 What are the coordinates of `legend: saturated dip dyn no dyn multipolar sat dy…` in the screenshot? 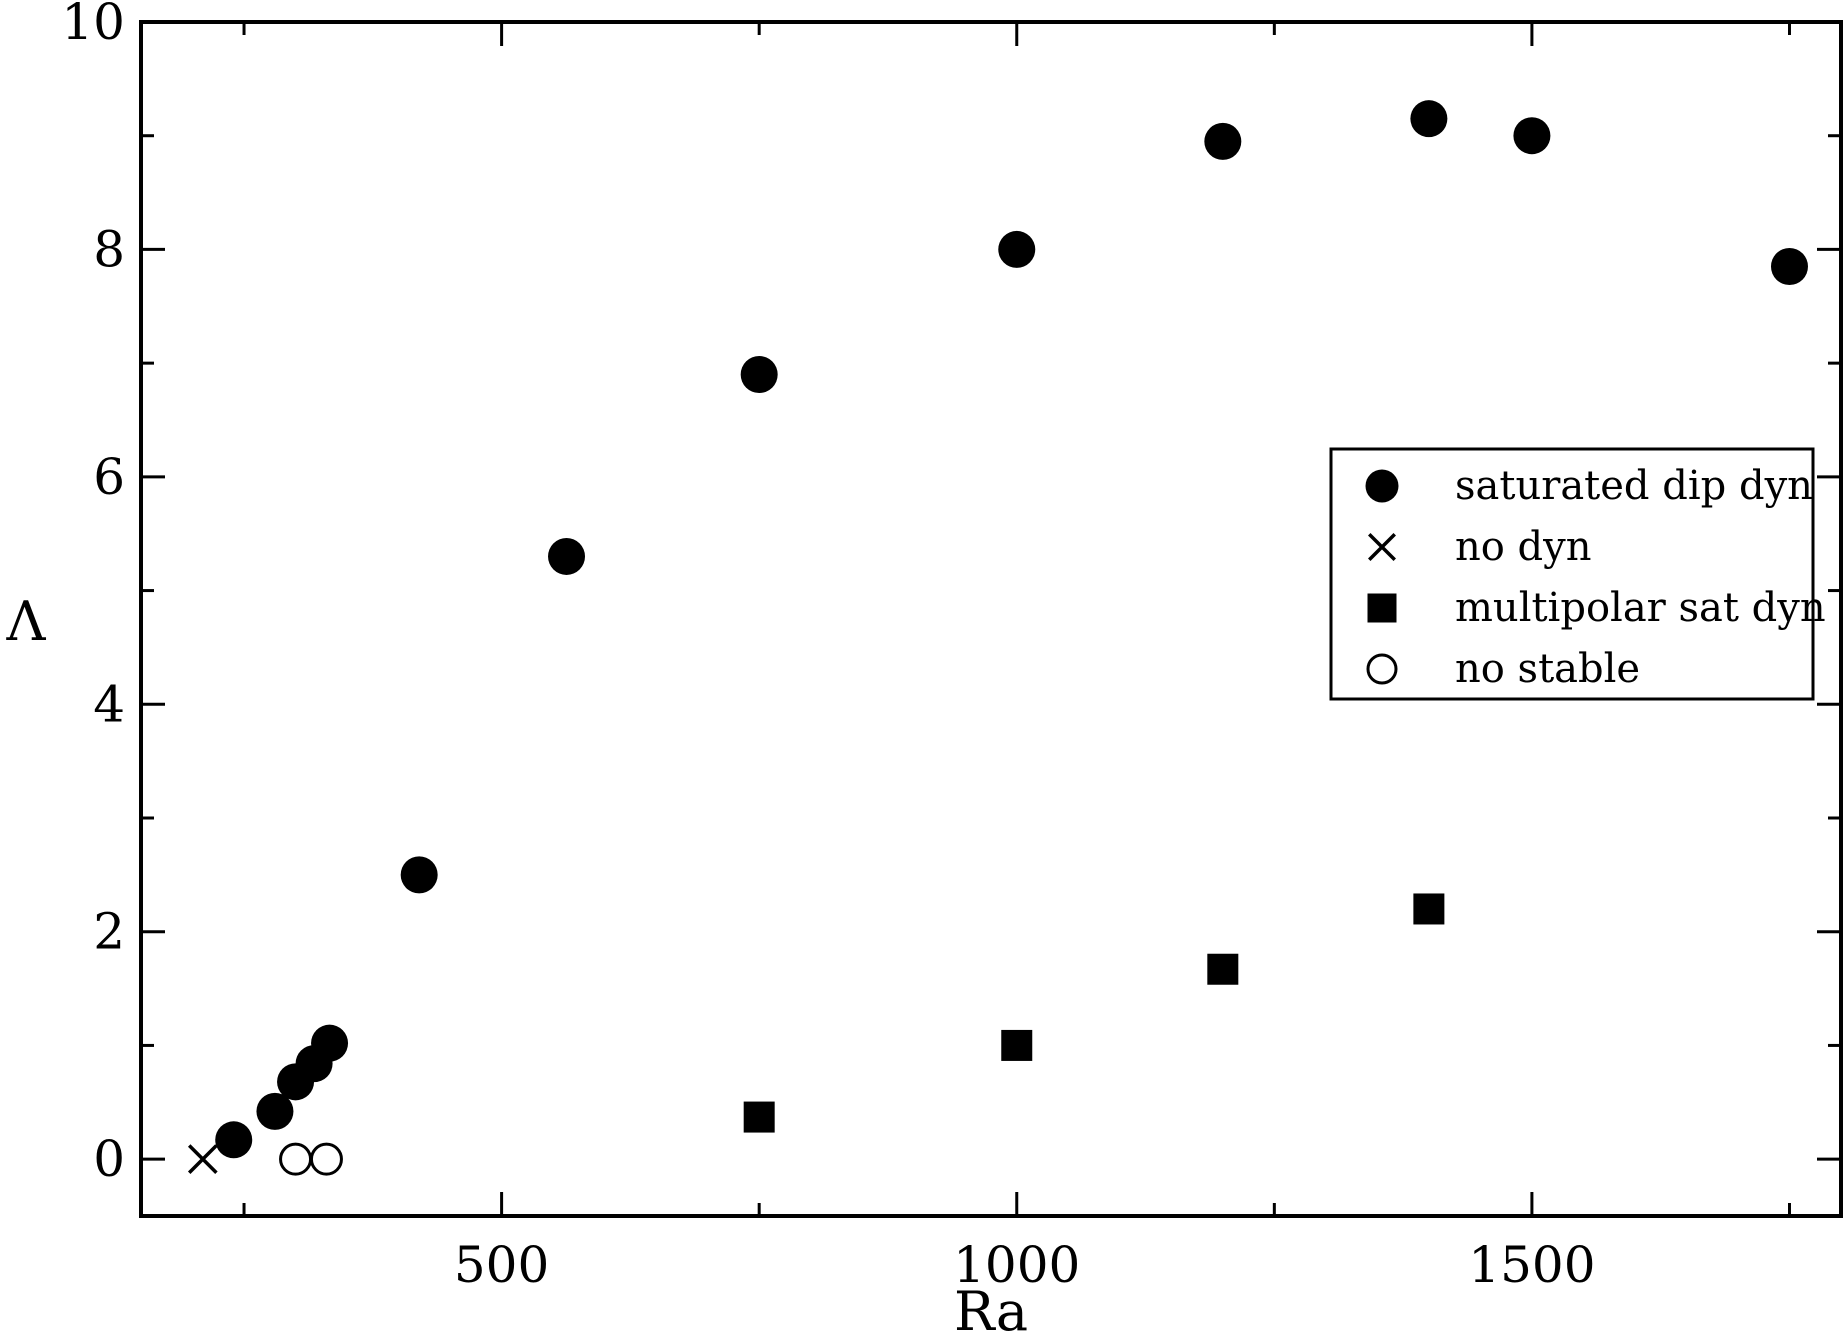 It's located at (1577, 574).